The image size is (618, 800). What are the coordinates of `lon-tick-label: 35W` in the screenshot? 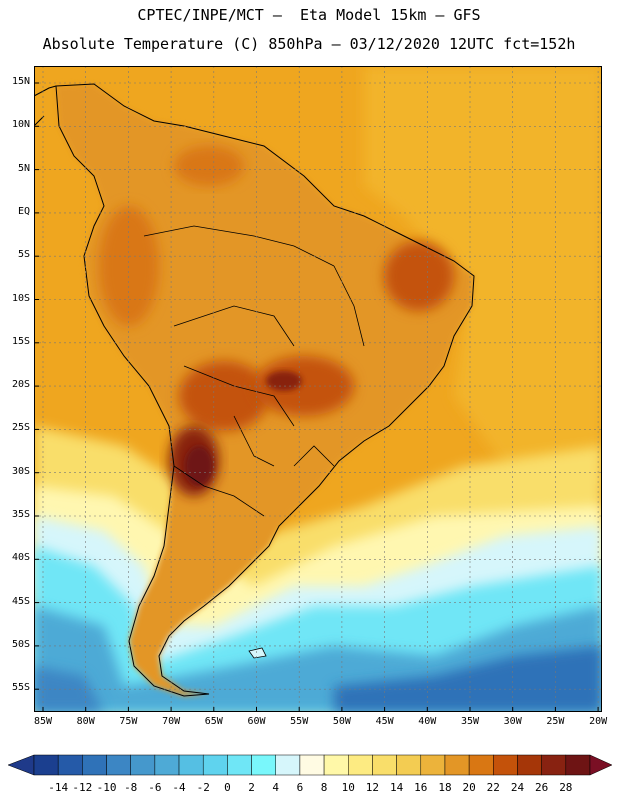 It's located at (470, 721).